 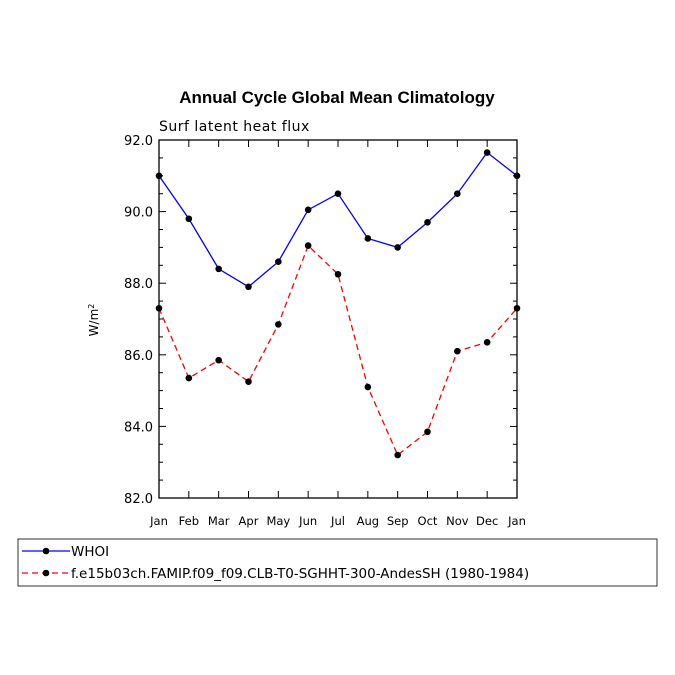 I want to click on legend-box, so click(x=337, y=562).